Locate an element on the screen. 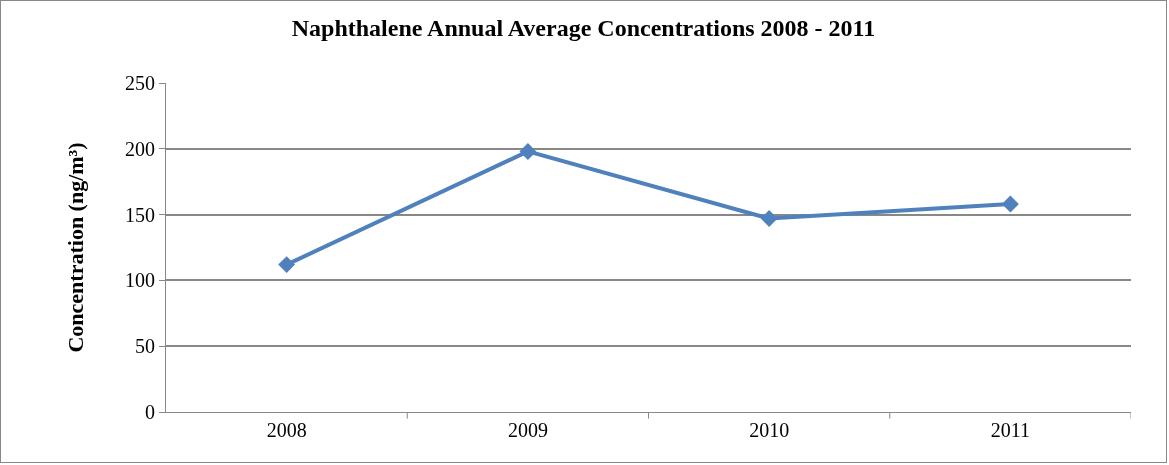 This screenshot has height=465, width=1169. y-tick-label: 100 is located at coordinates (140, 280).